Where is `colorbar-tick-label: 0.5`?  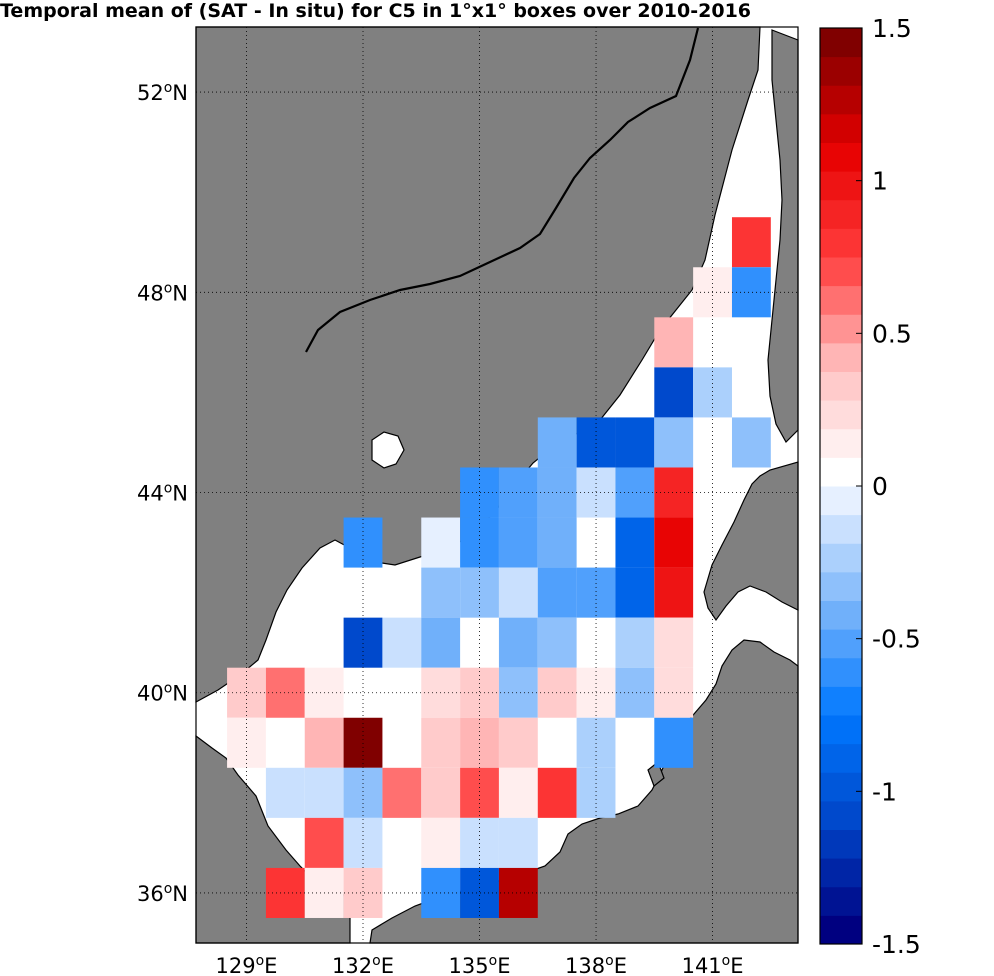
colorbar-tick-label: 0.5 is located at coordinates (892, 333).